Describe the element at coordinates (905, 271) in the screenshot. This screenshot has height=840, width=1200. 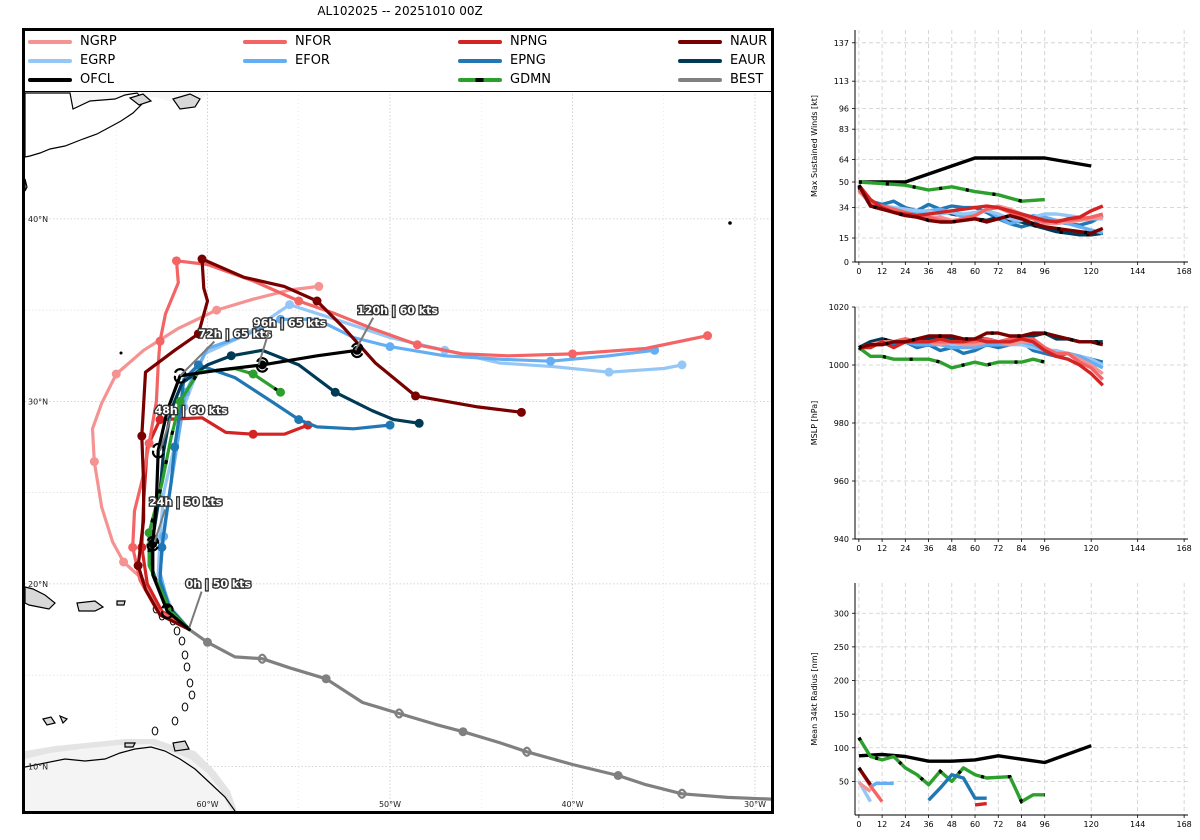
I see `x-tick-label: 24` at that location.